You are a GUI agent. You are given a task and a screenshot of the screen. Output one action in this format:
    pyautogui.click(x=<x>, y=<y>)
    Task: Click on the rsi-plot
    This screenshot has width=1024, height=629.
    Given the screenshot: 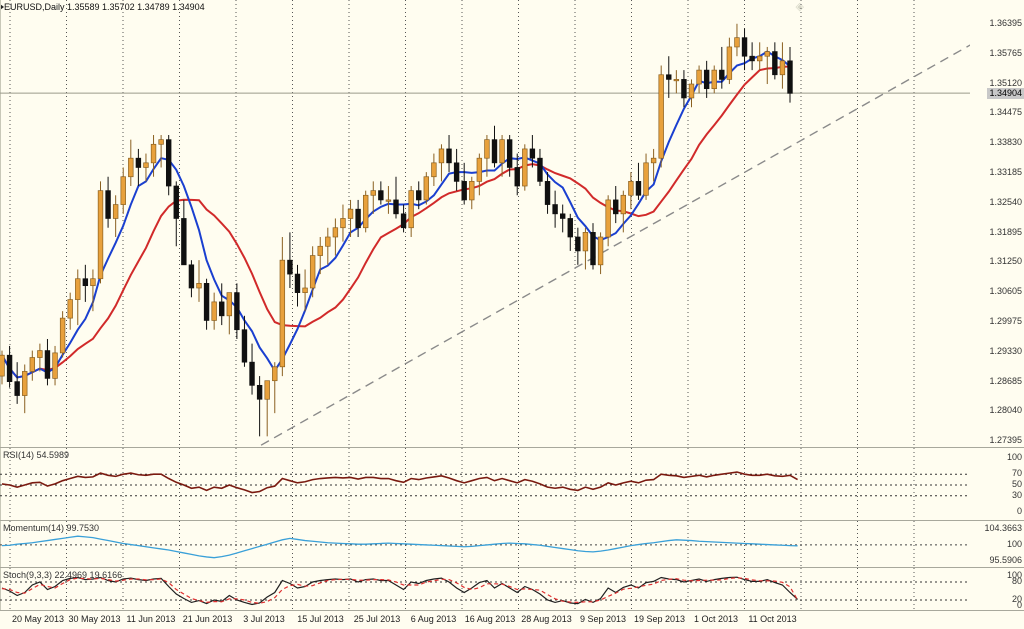 What is the action you would take?
    pyautogui.click(x=485, y=484)
    